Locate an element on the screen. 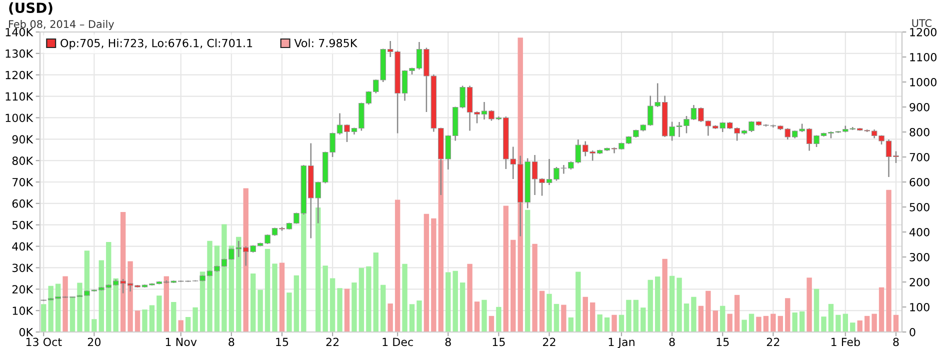  y2-tick-label: 300 is located at coordinates (920, 257).